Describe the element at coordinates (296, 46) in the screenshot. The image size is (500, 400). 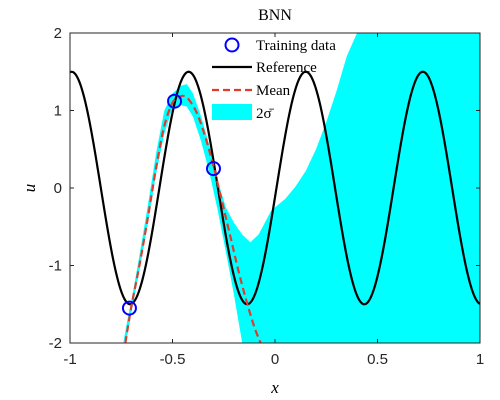
I see `legend-training-label: Training data` at that location.